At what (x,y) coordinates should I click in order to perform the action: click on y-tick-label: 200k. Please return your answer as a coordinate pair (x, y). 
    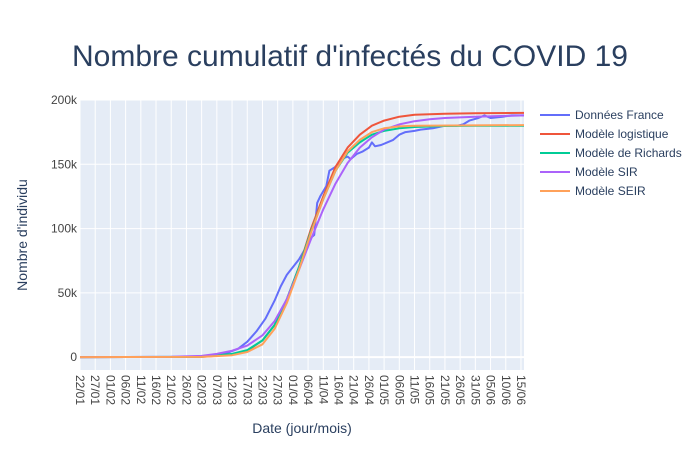
    Looking at the image, I should click on (64, 100).